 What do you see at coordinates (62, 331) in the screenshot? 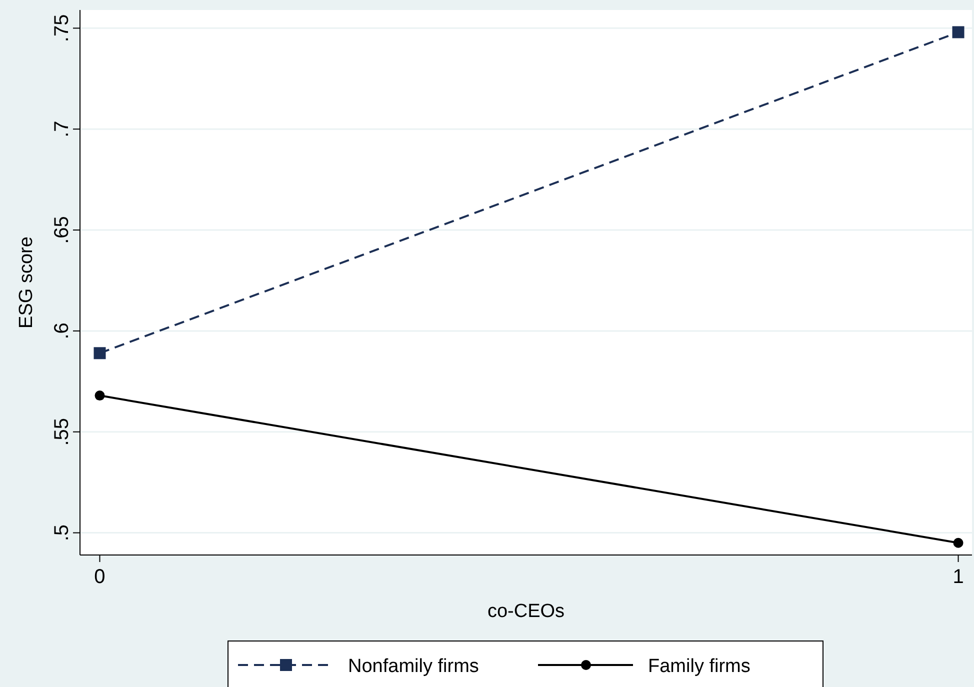
I see `y-tick-label: .6` at bounding box center [62, 331].